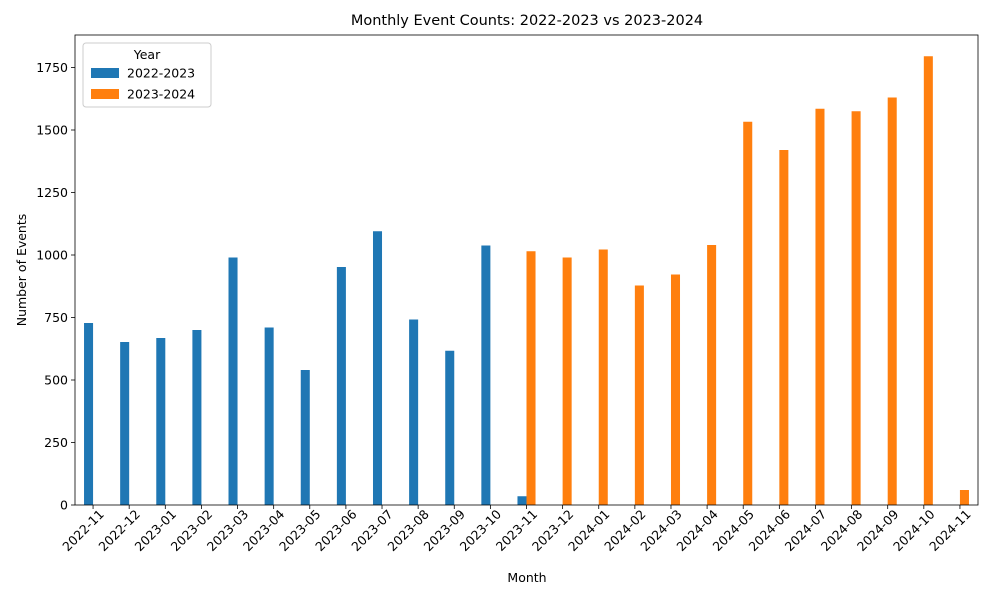  I want to click on y-tick-label: 1750, so click(52, 67).